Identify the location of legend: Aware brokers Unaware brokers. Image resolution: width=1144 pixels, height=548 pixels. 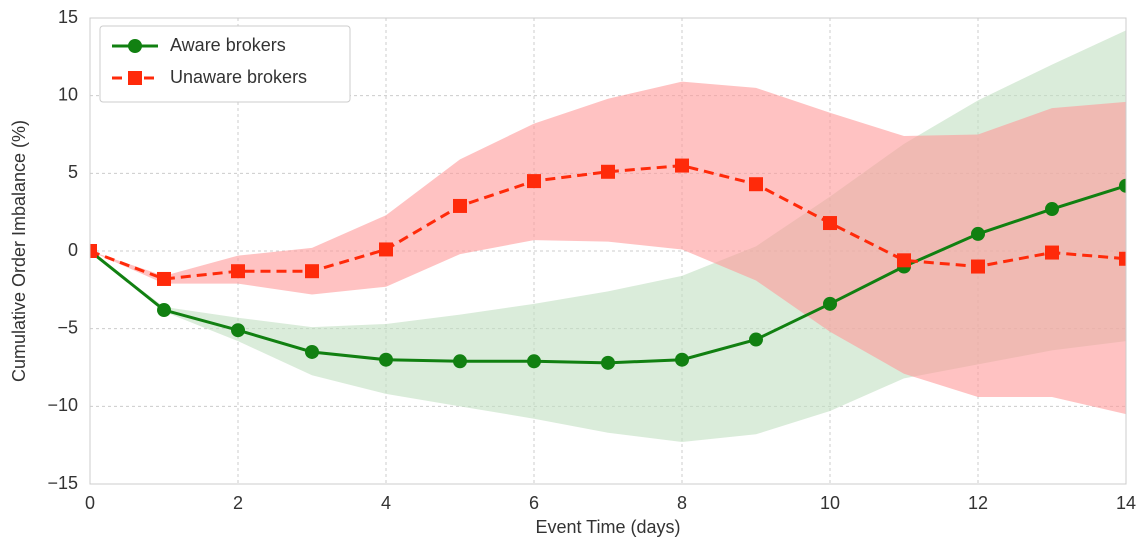
(225, 64).